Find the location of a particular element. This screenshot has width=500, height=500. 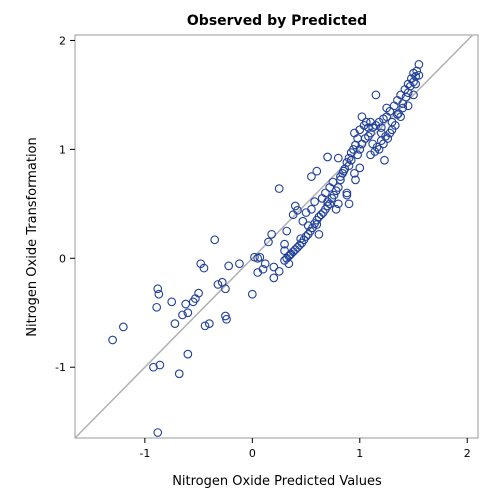

y-tick-label: 2 is located at coordinates (62, 40).